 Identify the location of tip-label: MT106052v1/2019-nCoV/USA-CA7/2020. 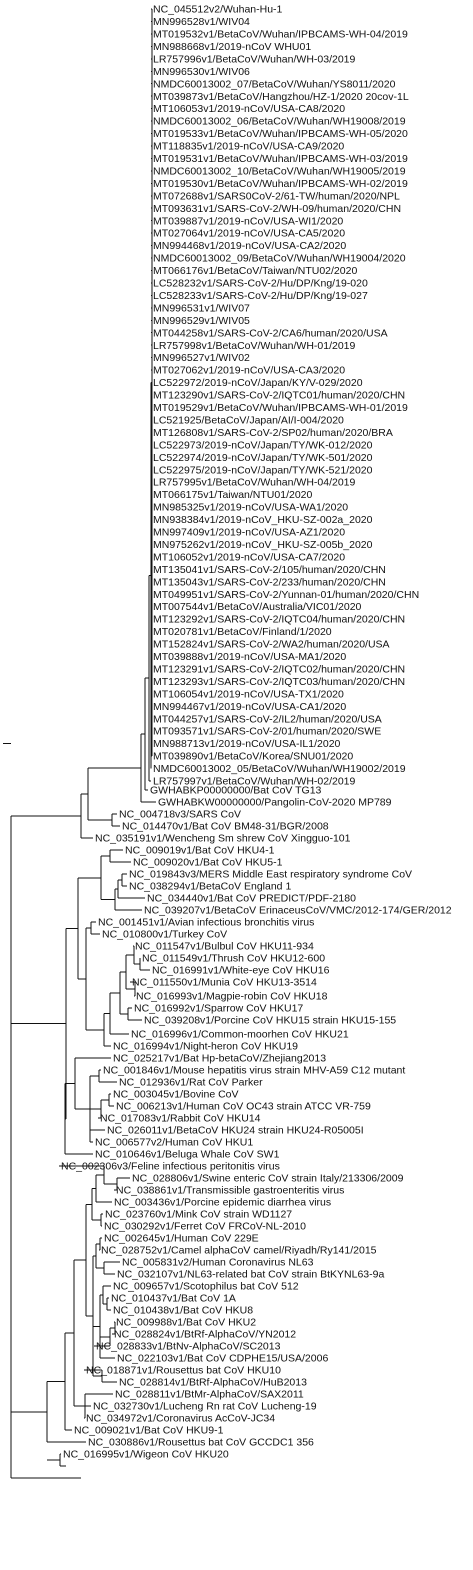
(249, 557).